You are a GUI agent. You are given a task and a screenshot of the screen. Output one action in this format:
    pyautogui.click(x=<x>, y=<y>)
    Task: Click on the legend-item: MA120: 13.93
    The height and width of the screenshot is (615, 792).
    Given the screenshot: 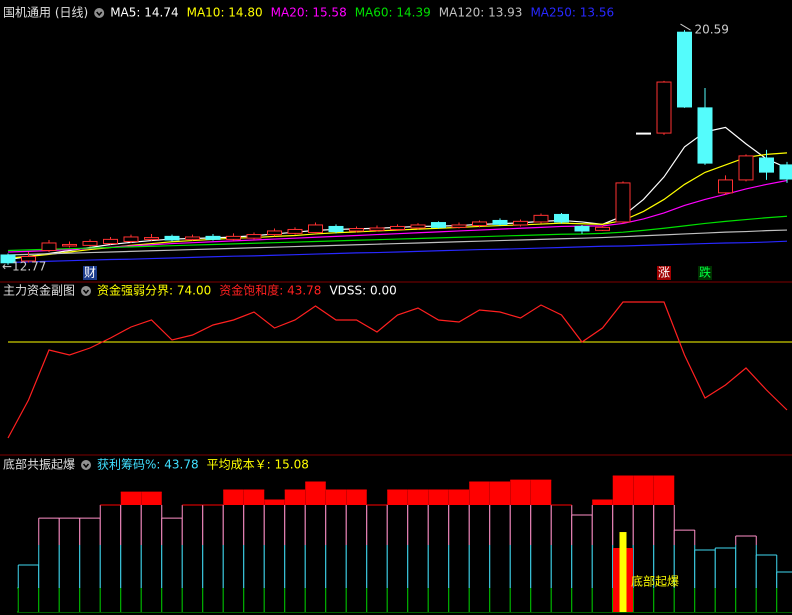 What is the action you would take?
    pyautogui.click(x=481, y=13)
    